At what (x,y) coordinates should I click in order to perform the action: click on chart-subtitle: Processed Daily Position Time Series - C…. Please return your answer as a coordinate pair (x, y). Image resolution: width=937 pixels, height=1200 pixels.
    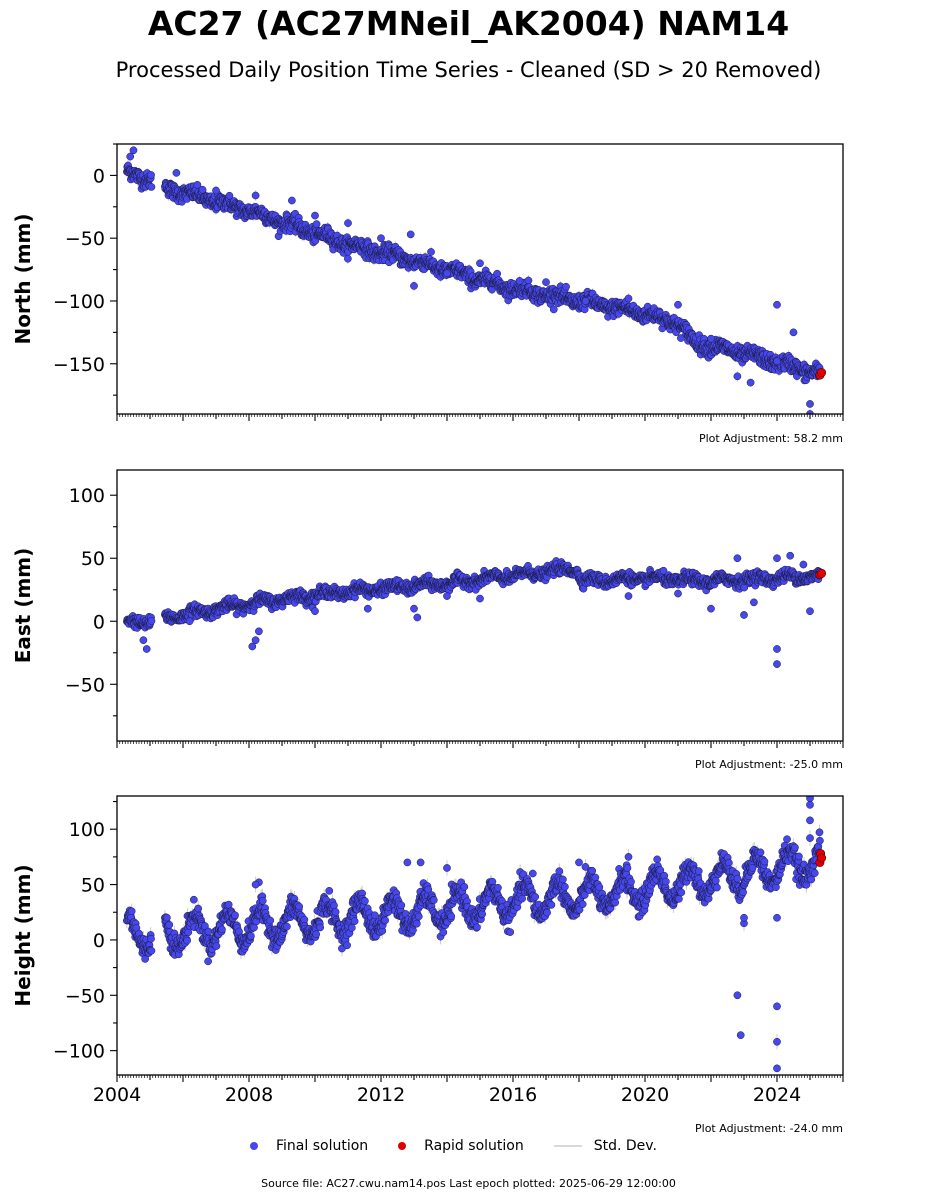
    Looking at the image, I should click on (468, 70).